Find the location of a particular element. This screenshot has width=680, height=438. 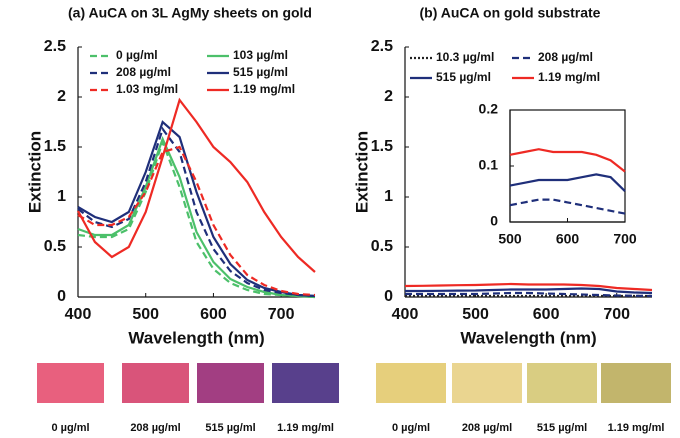

legend-label: 1.03 mg/ml is located at coordinates (147, 89).